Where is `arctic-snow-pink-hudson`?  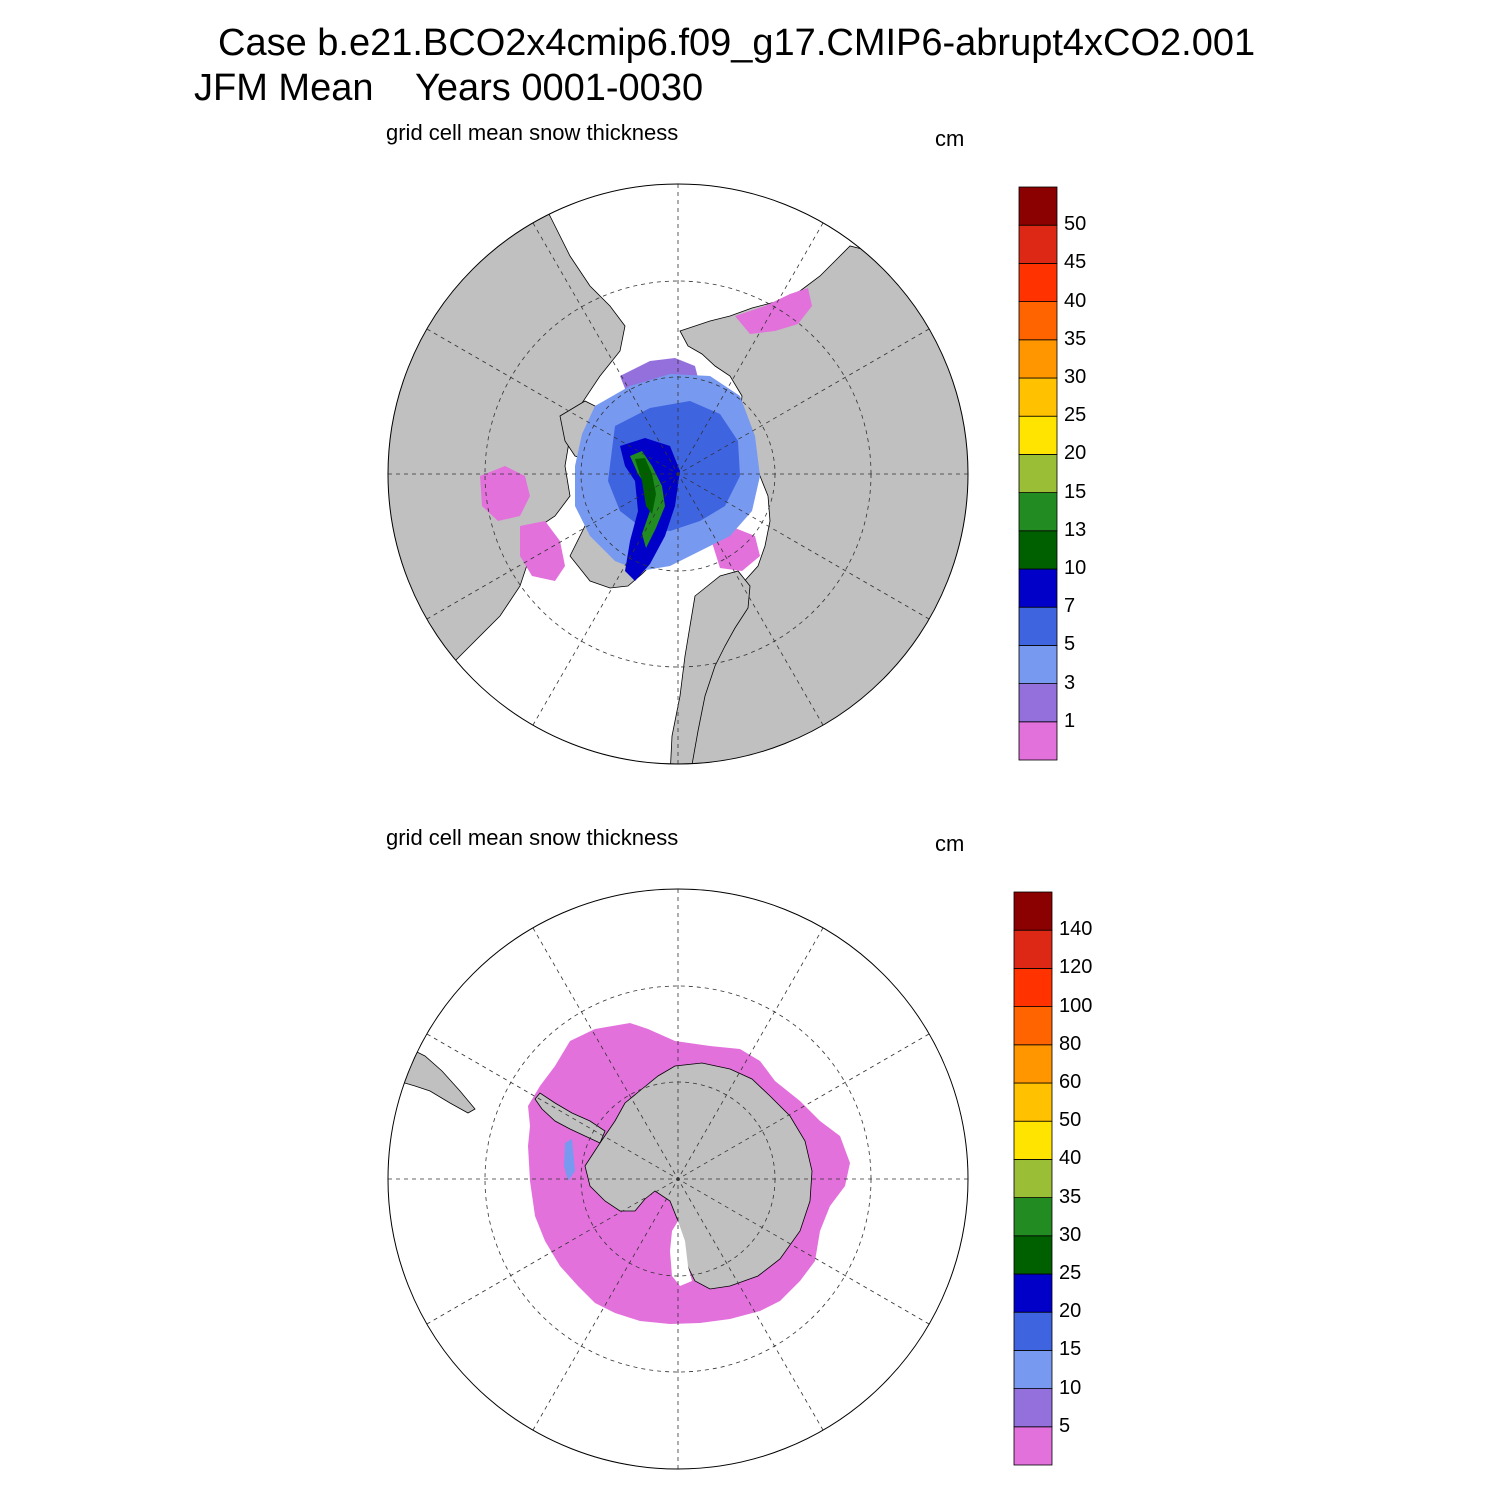 arctic-snow-pink-hudson is located at coordinates (505, 493).